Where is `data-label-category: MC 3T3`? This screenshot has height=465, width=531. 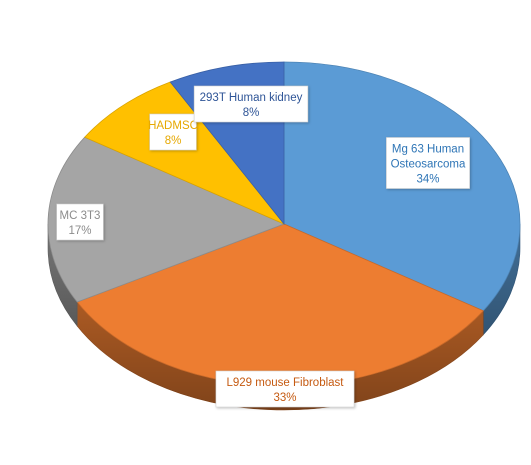
data-label-category: MC 3T3 is located at coordinates (80, 216).